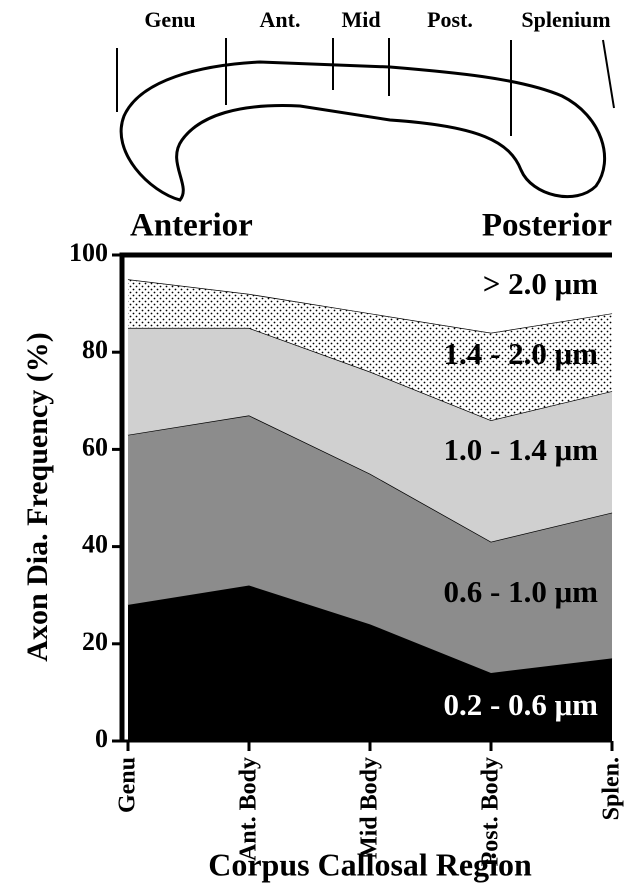 The height and width of the screenshot is (894, 627). Describe the element at coordinates (490, 812) in the screenshot. I see `x-tick-label: Post. Body` at that location.